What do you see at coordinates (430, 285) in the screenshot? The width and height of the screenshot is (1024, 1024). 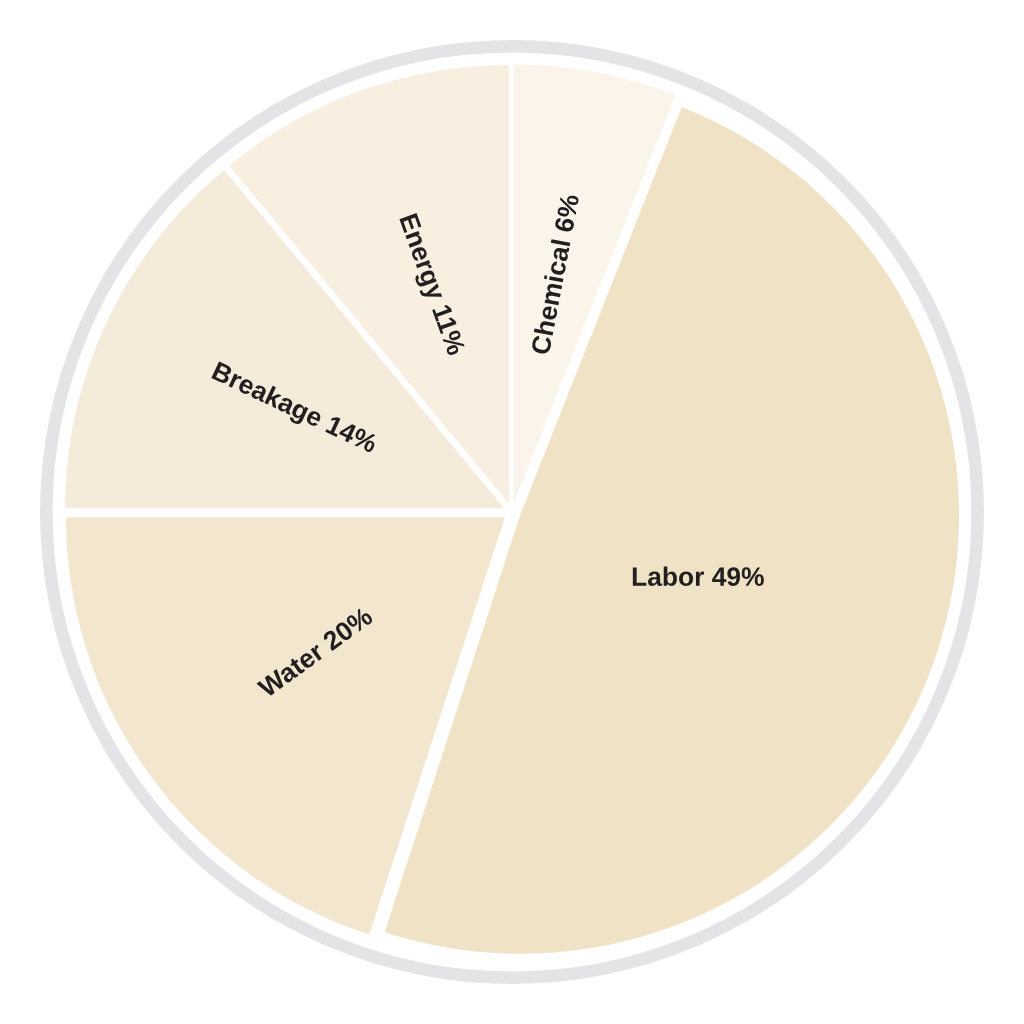 I see `slice-label: Energy 11%` at bounding box center [430, 285].